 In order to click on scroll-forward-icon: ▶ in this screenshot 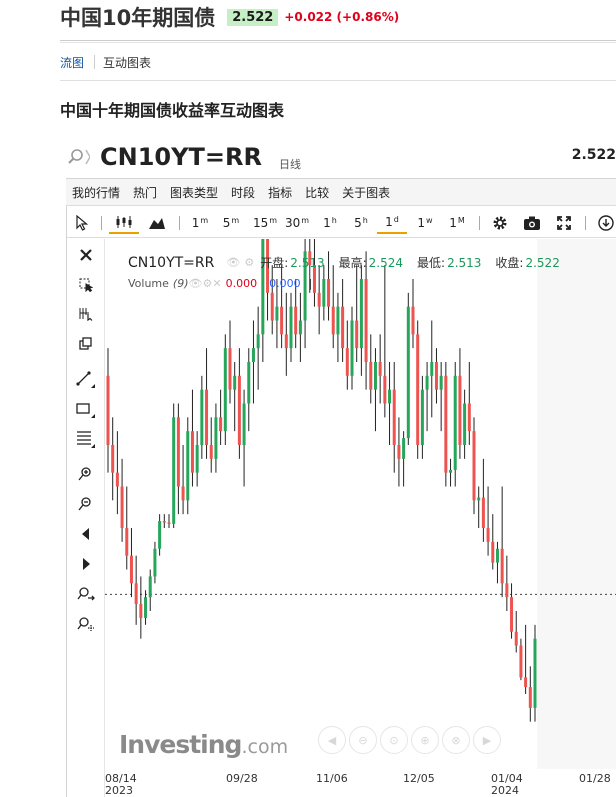, I will do `click(487, 740)`.